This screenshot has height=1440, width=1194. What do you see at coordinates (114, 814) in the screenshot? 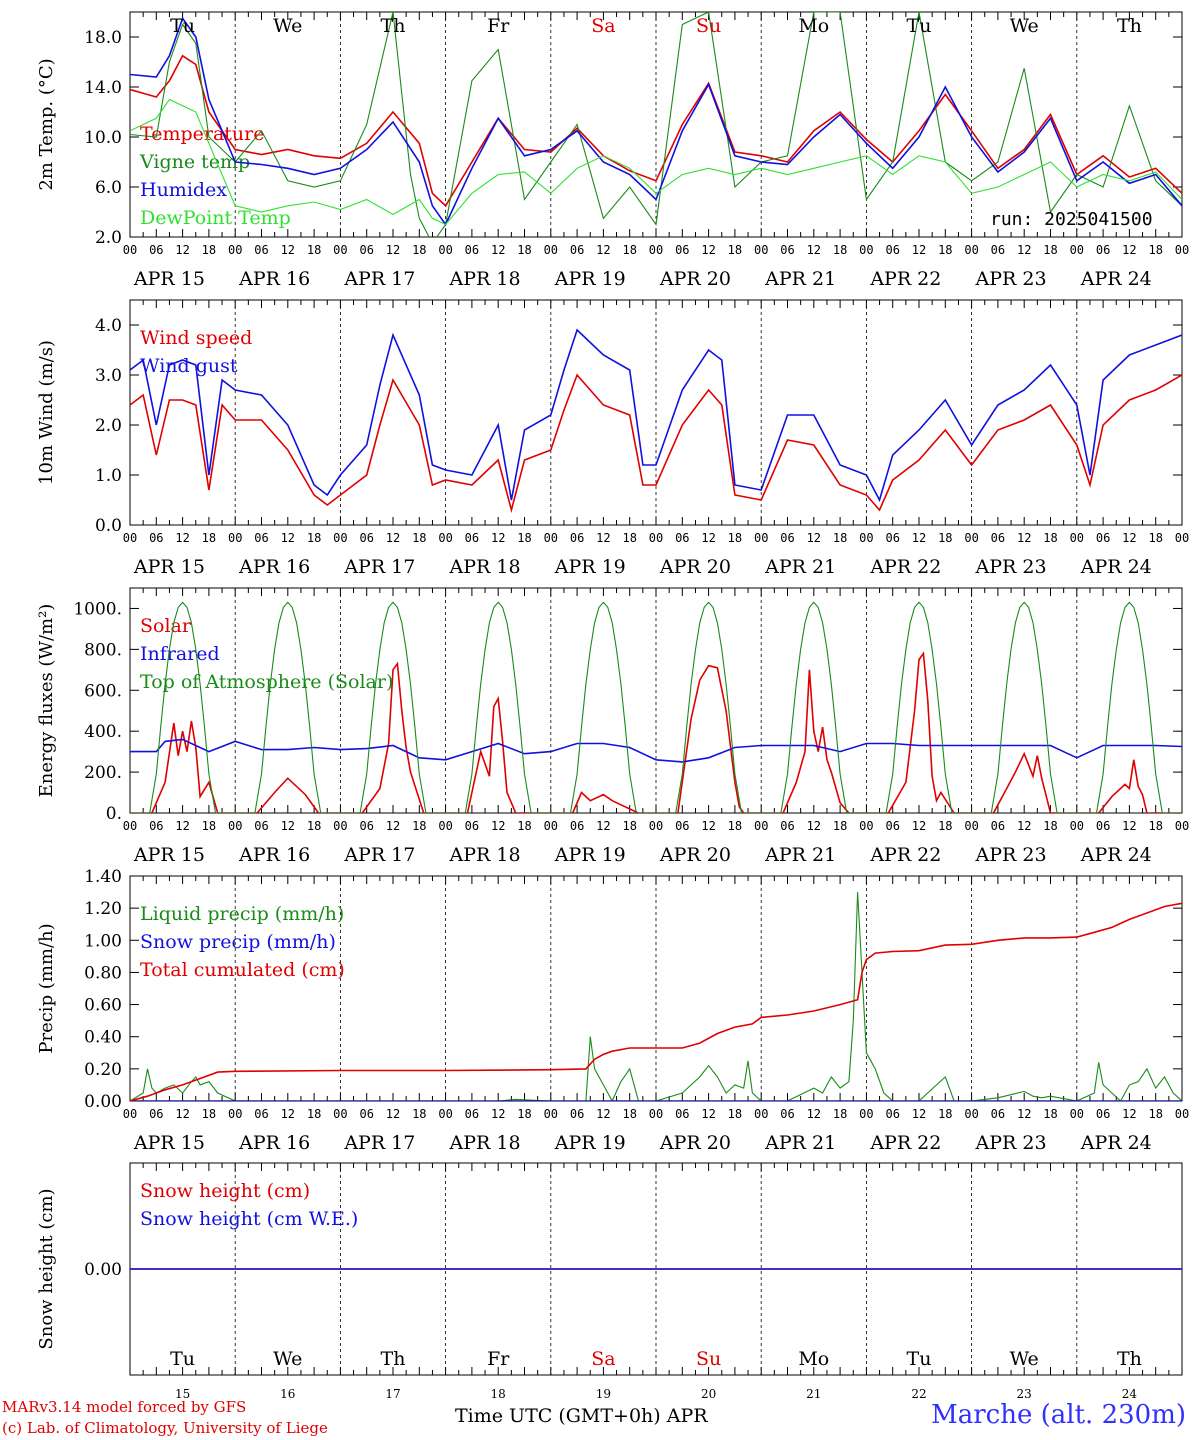
I see `y-tick-label: 0.` at bounding box center [114, 814].